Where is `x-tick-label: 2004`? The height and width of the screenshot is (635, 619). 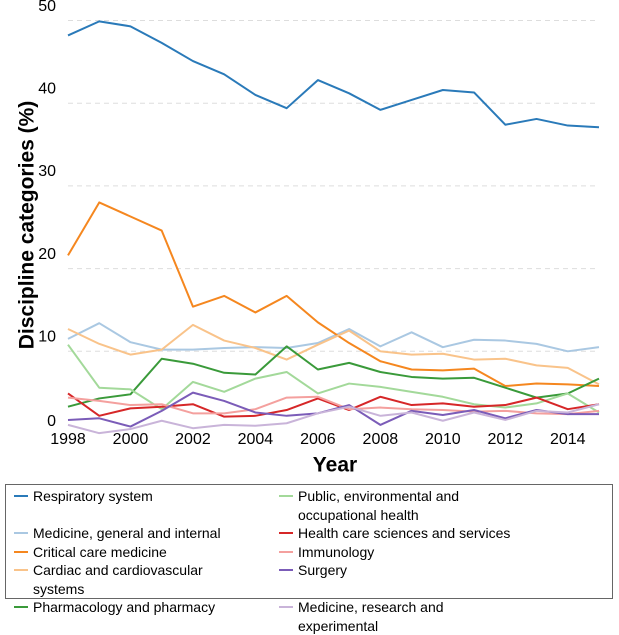 x-tick-label: 2004 is located at coordinates (256, 439).